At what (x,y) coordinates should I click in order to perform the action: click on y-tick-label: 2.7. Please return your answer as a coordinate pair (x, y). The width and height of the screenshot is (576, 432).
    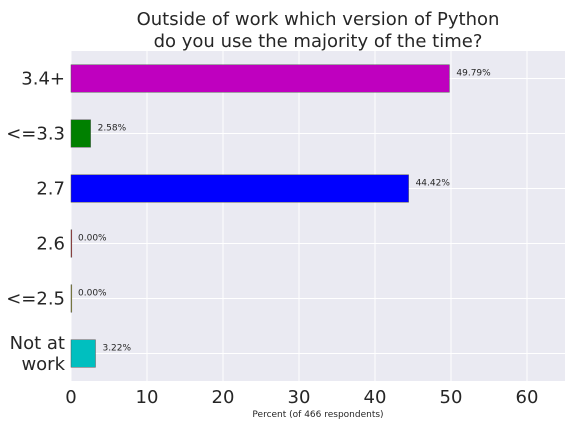
    Looking at the image, I should click on (50, 189).